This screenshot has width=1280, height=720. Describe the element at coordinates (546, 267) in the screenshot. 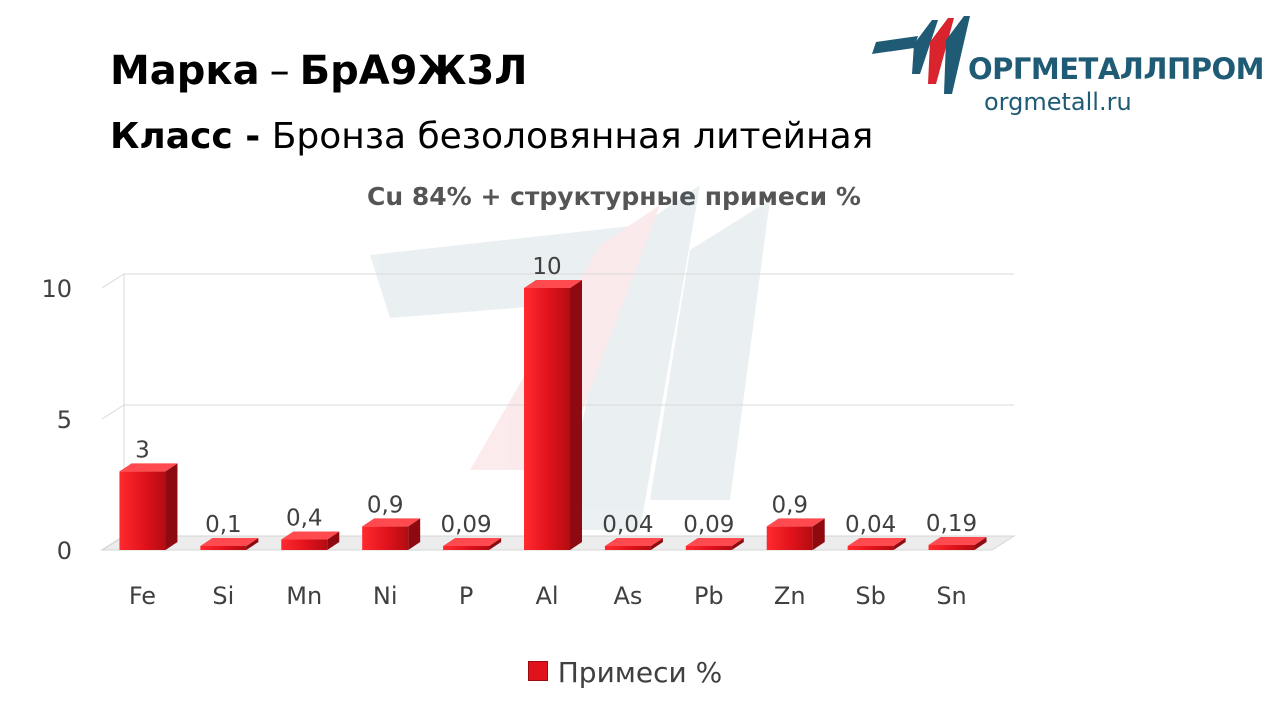

I see `data-label-Al: 10` at that location.